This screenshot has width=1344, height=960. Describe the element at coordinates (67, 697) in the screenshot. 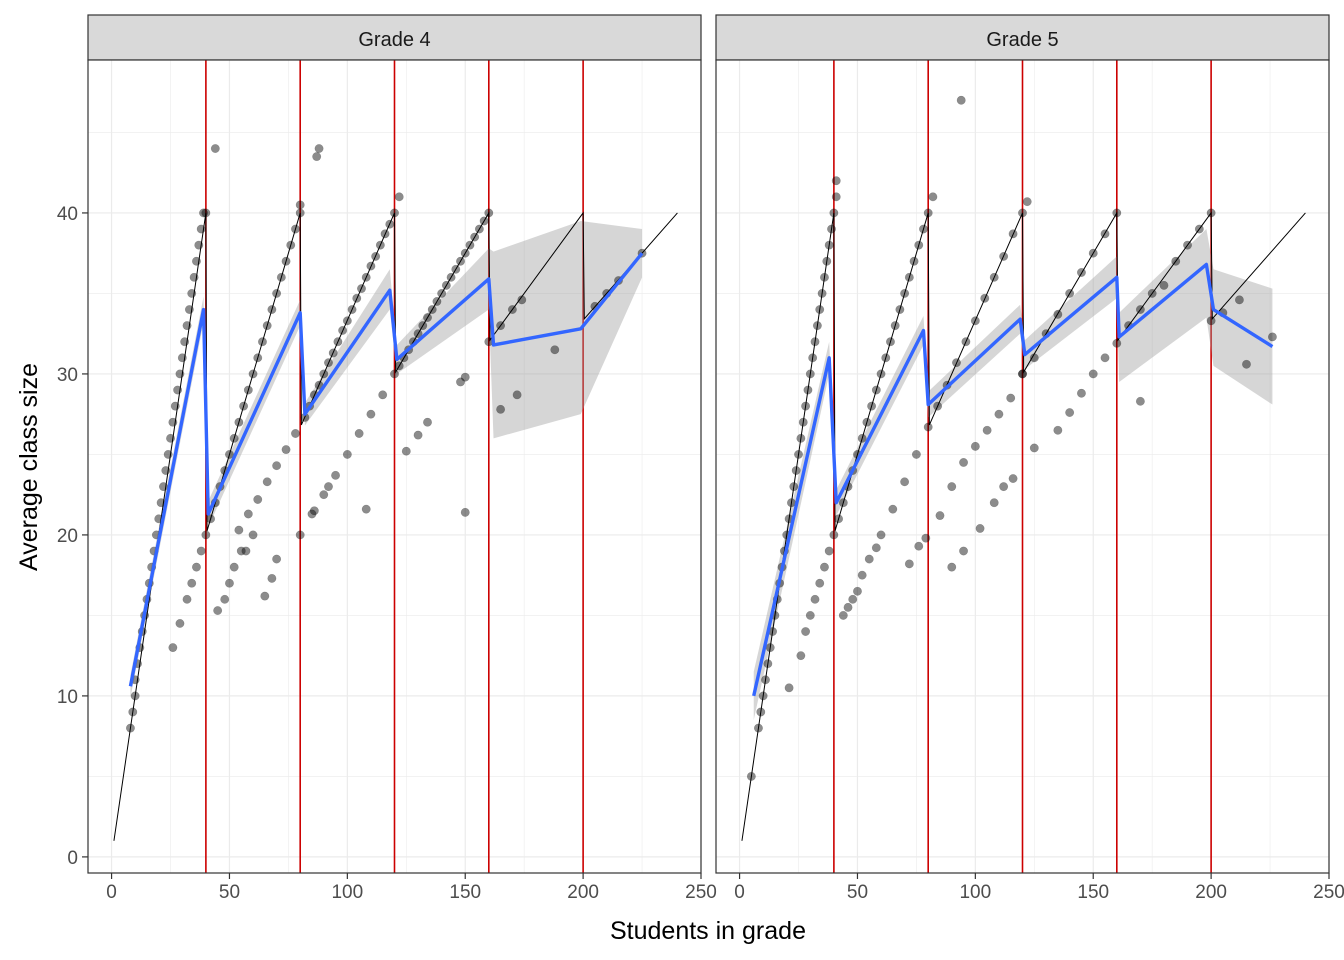

I see `y-tick-label: 10` at that location.